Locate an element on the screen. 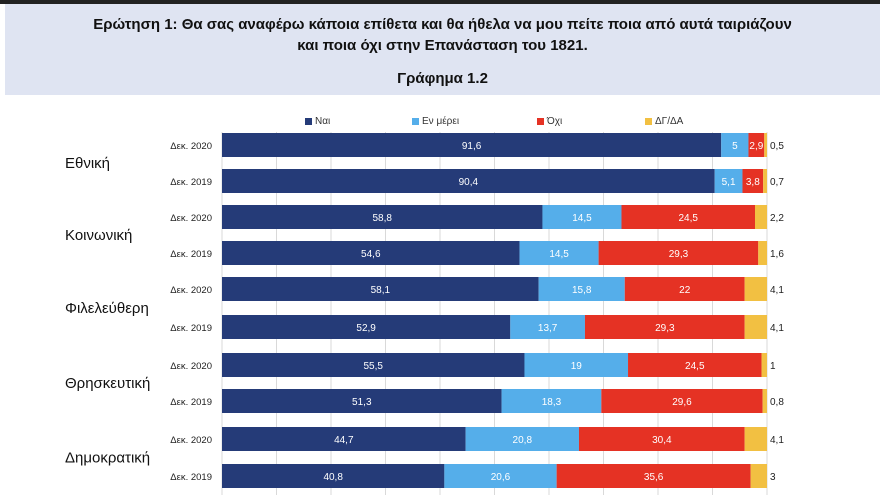  data-label: 91,6 is located at coordinates (472, 146).